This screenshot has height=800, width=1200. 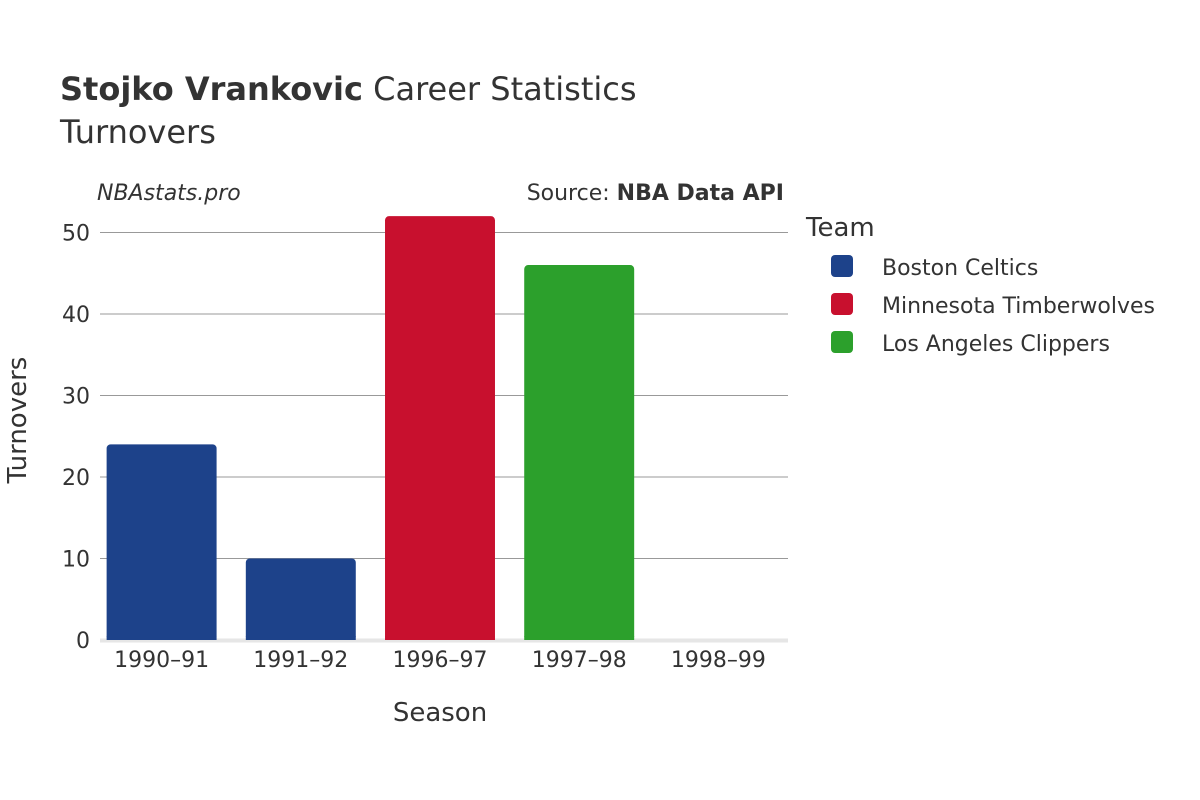 I want to click on legend-item-label: Los Angeles Clippers, so click(x=996, y=344).